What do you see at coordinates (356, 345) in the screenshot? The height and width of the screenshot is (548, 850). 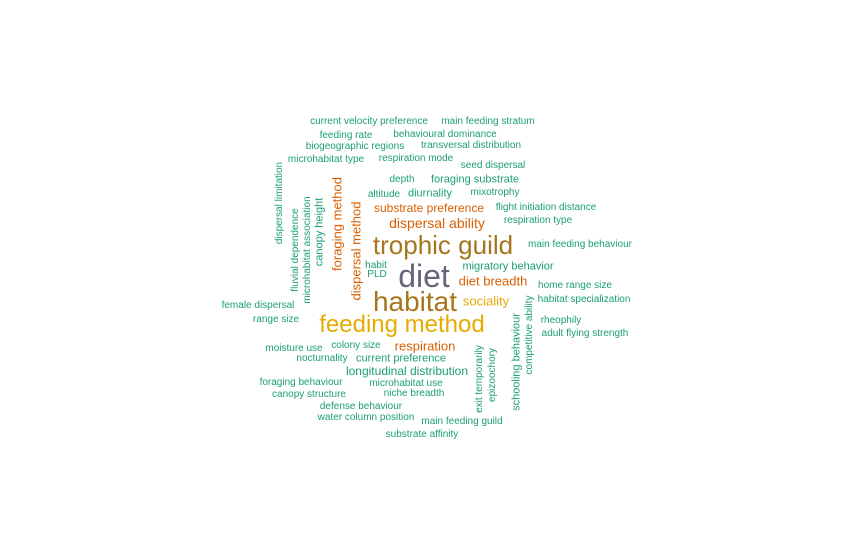 I see `word-colony-size: colony size` at bounding box center [356, 345].